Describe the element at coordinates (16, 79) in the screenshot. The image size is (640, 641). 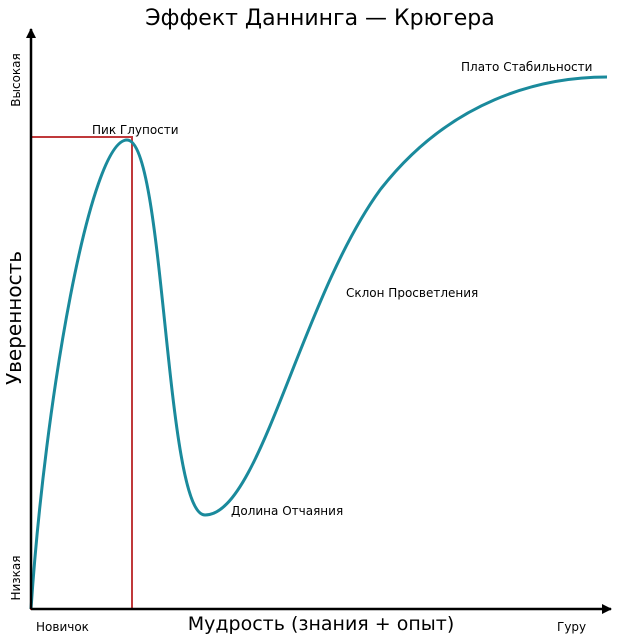
I see `y-high-label: Высокая` at that location.